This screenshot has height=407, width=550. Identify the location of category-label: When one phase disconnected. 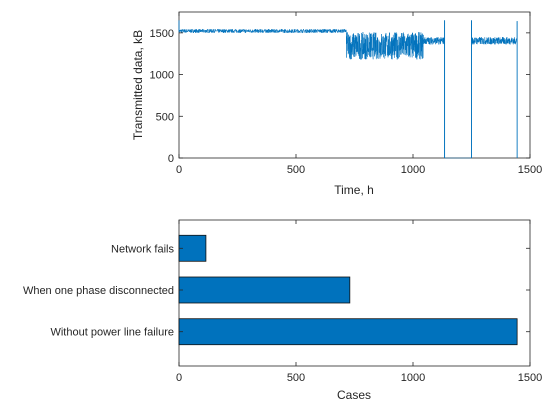
(98, 291).